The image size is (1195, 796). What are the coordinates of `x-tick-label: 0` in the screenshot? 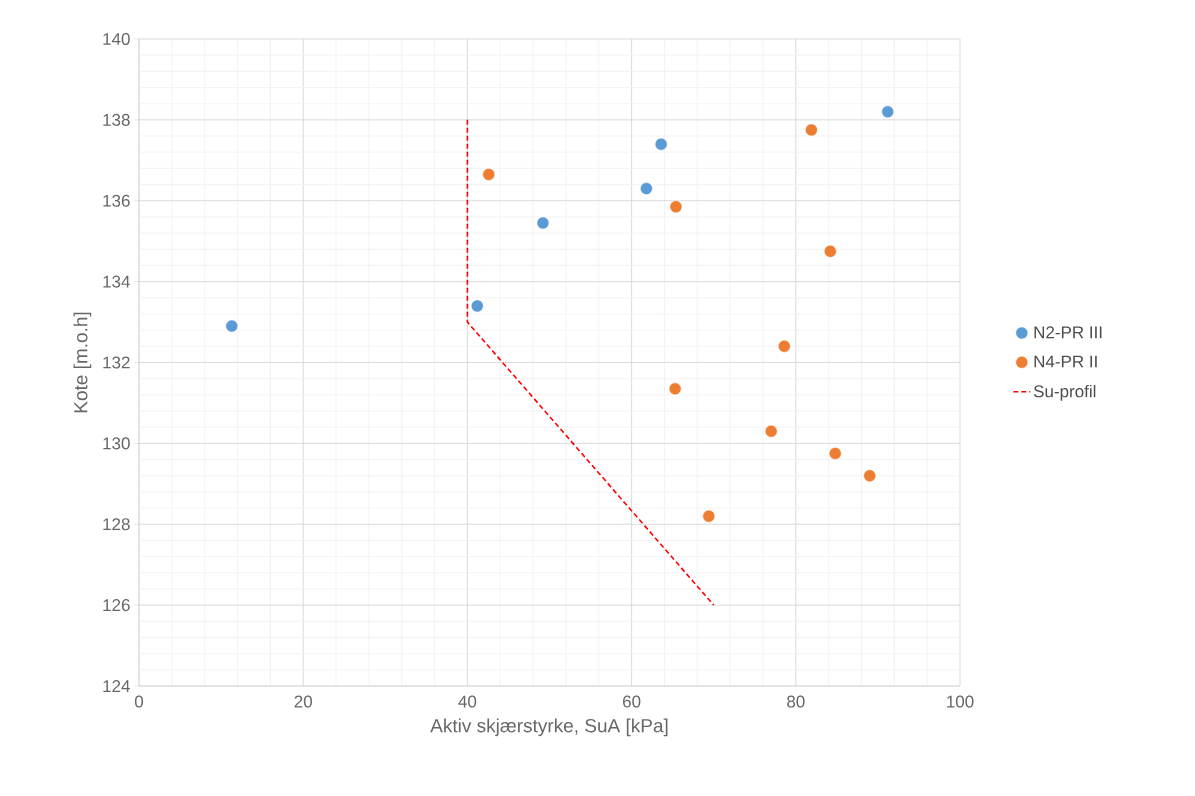 It's located at (139, 701).